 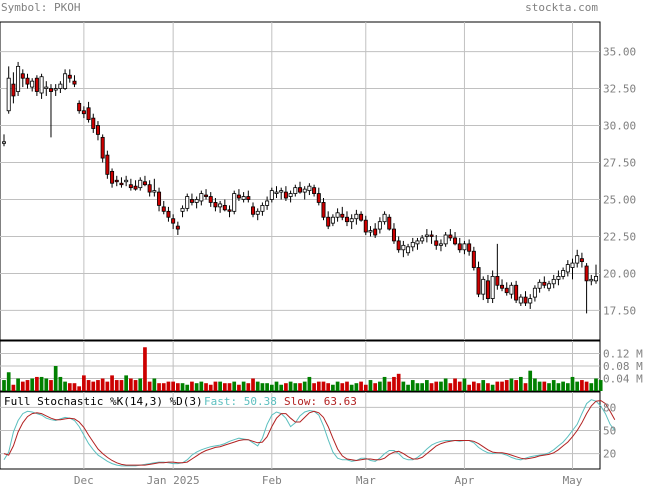 I want to click on fast-line, so click(x=309, y=433).